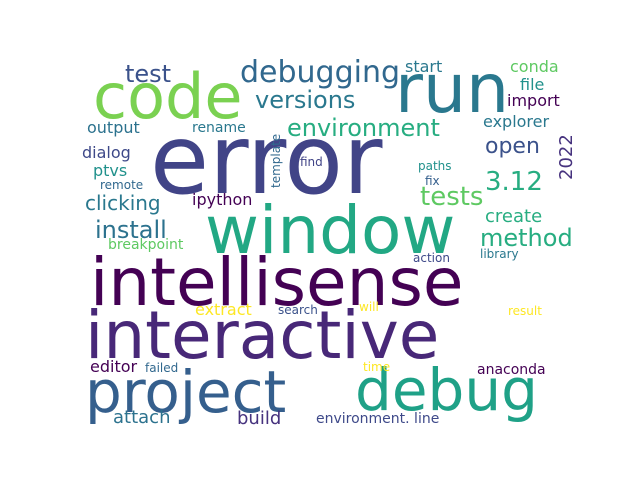 This screenshot has width=640, height=480. Describe the element at coordinates (533, 100) in the screenshot. I see `word-import: import` at that location.